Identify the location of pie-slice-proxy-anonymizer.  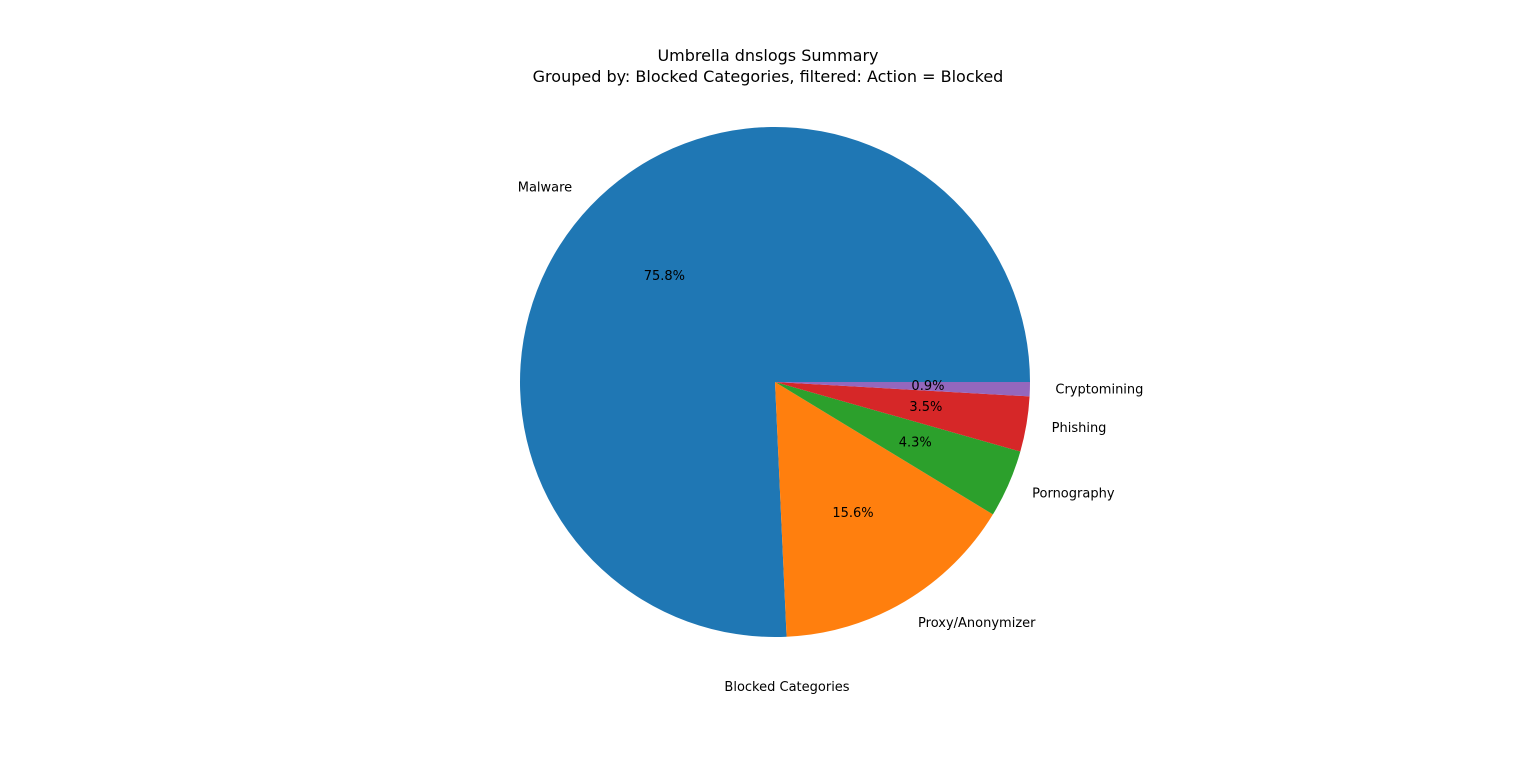
(884, 509).